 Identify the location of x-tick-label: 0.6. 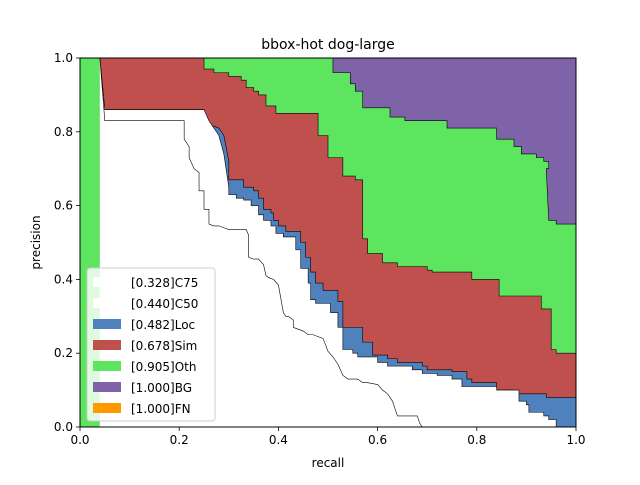
(377, 440).